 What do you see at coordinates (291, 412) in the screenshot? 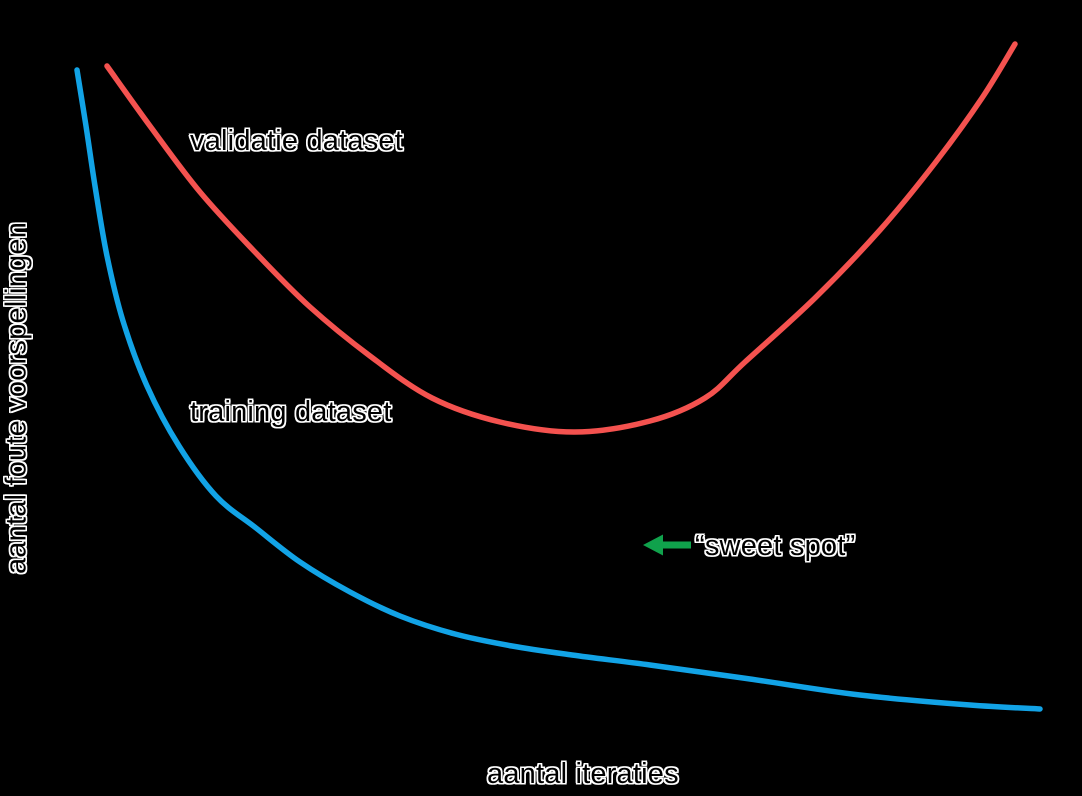
I see `series-label-training-dataset: training dataset` at bounding box center [291, 412].